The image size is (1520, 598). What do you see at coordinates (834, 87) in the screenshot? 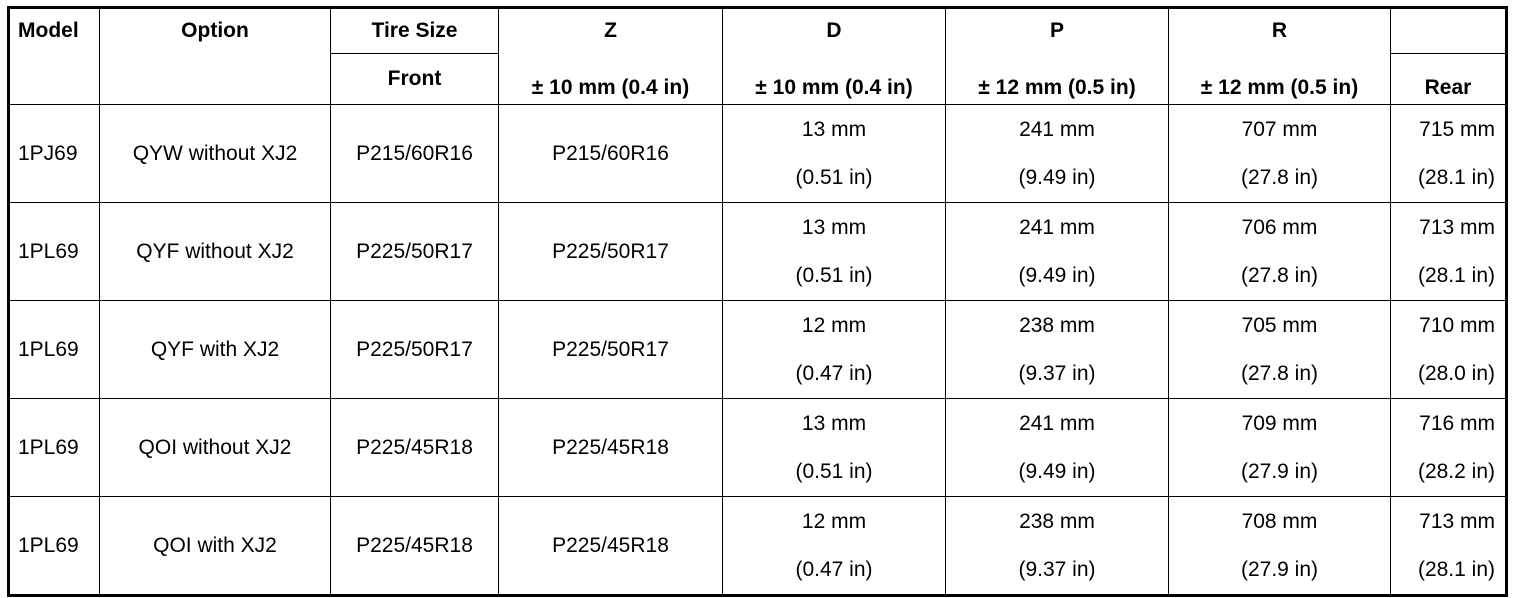
I see `header-text: ± 10 mm (0.4 in)` at bounding box center [834, 87].